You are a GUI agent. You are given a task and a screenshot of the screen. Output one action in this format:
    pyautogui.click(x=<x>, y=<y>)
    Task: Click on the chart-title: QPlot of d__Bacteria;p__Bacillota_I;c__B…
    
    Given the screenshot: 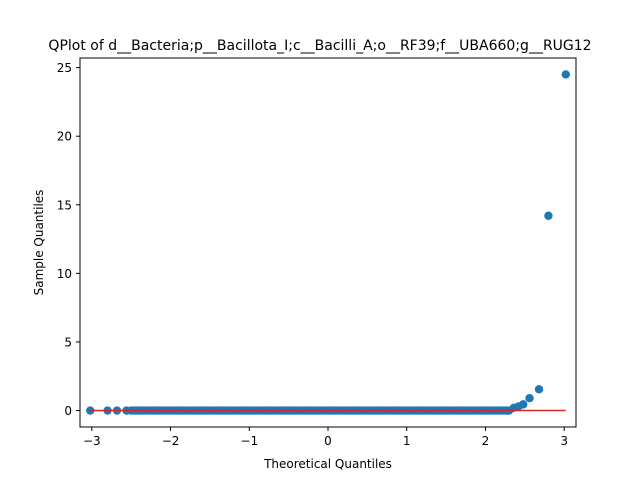 What is the action you would take?
    pyautogui.click(x=319, y=46)
    